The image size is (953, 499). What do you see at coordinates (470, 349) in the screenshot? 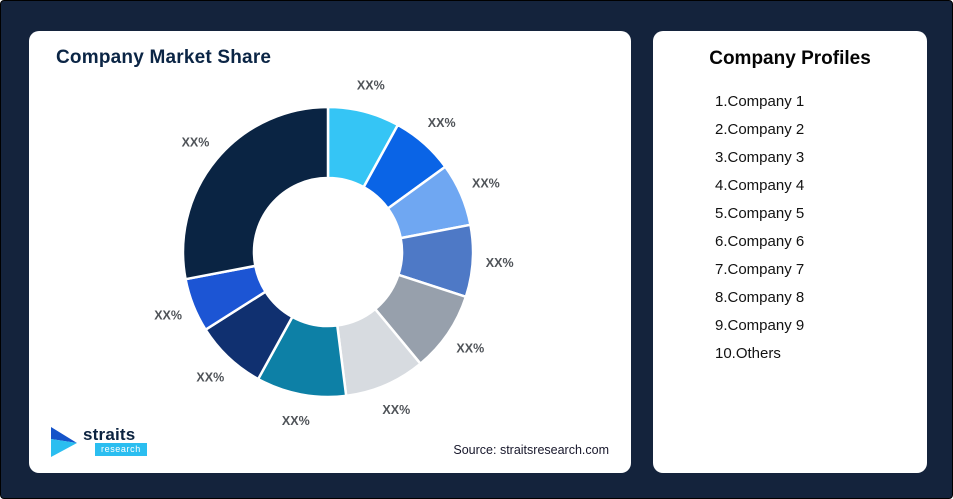
I see `slice-label-5: XX%` at bounding box center [470, 349].